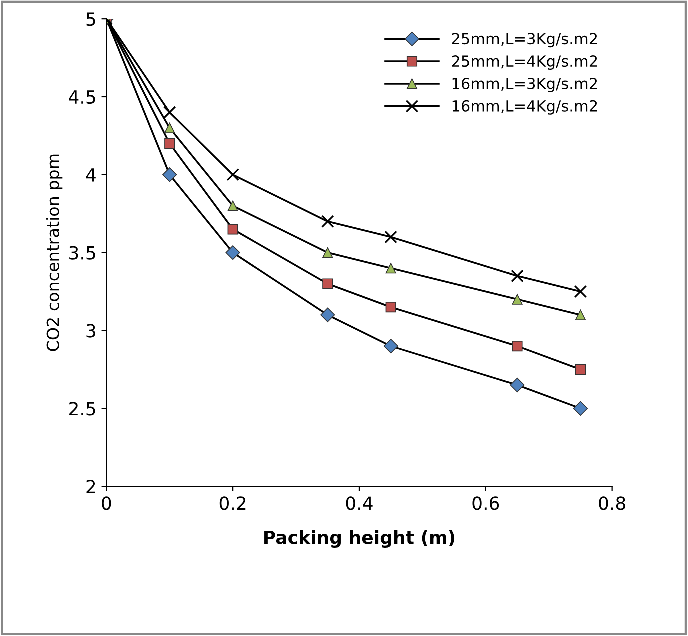  I want to click on y-tick-label: 4, so click(91, 175).